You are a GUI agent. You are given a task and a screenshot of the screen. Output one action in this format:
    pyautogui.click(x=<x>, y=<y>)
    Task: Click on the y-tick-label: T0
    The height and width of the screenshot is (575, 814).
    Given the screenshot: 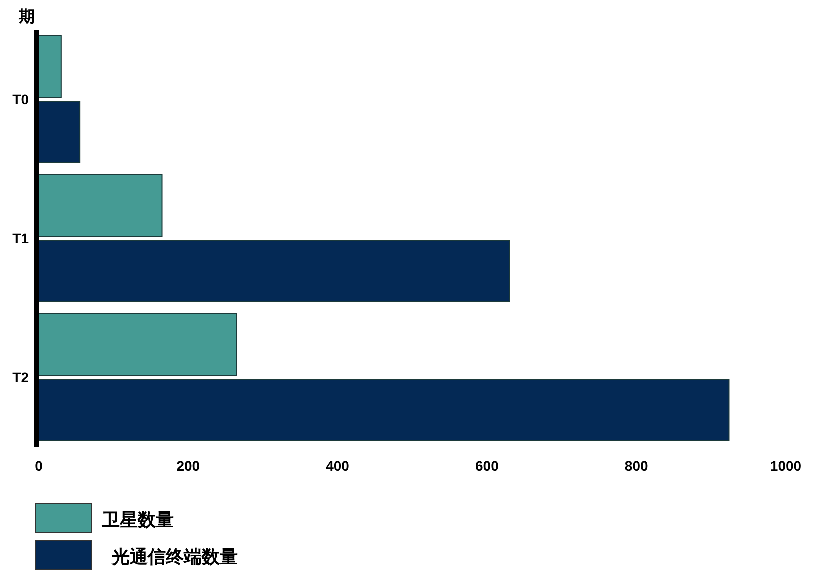 What is the action you would take?
    pyautogui.click(x=21, y=100)
    